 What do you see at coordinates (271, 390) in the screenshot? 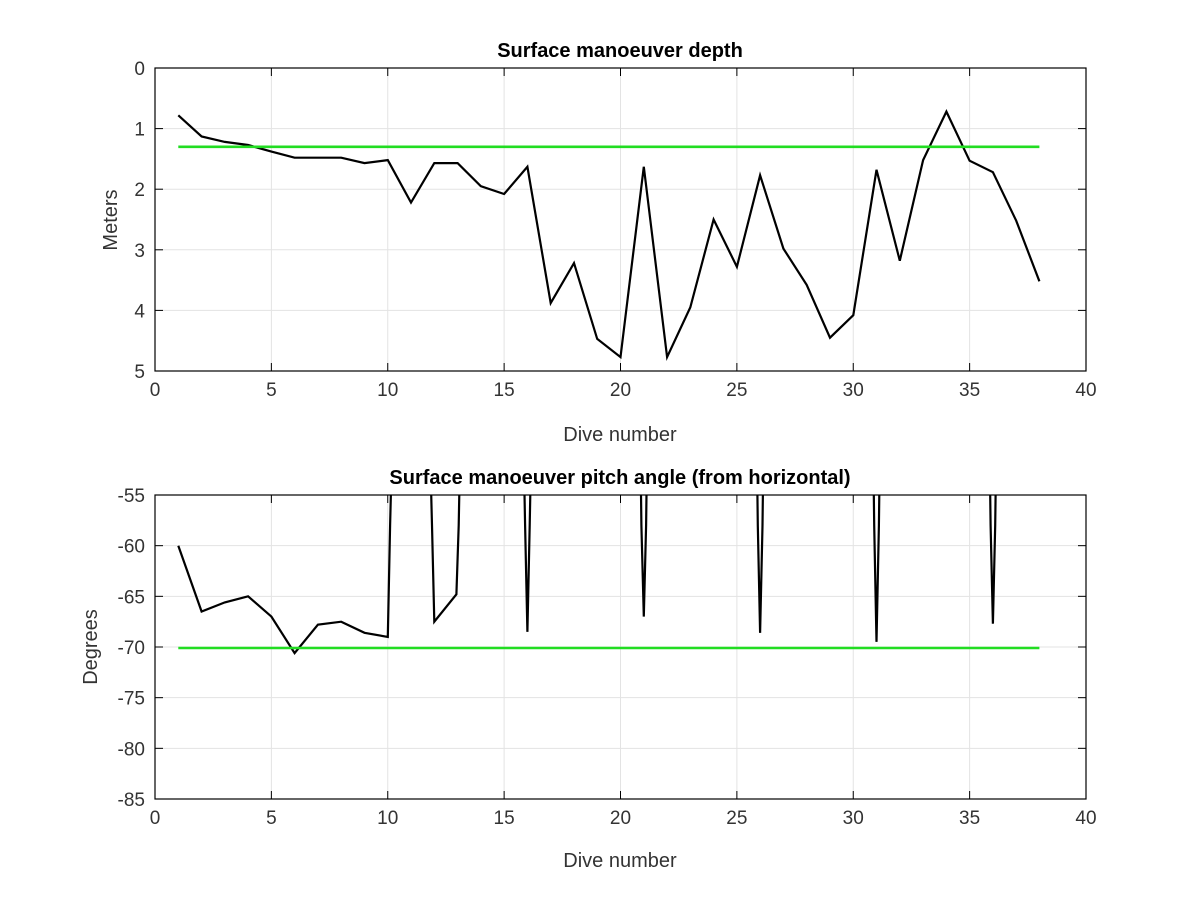
I see `depth-x-tick-label: 5` at bounding box center [271, 390].